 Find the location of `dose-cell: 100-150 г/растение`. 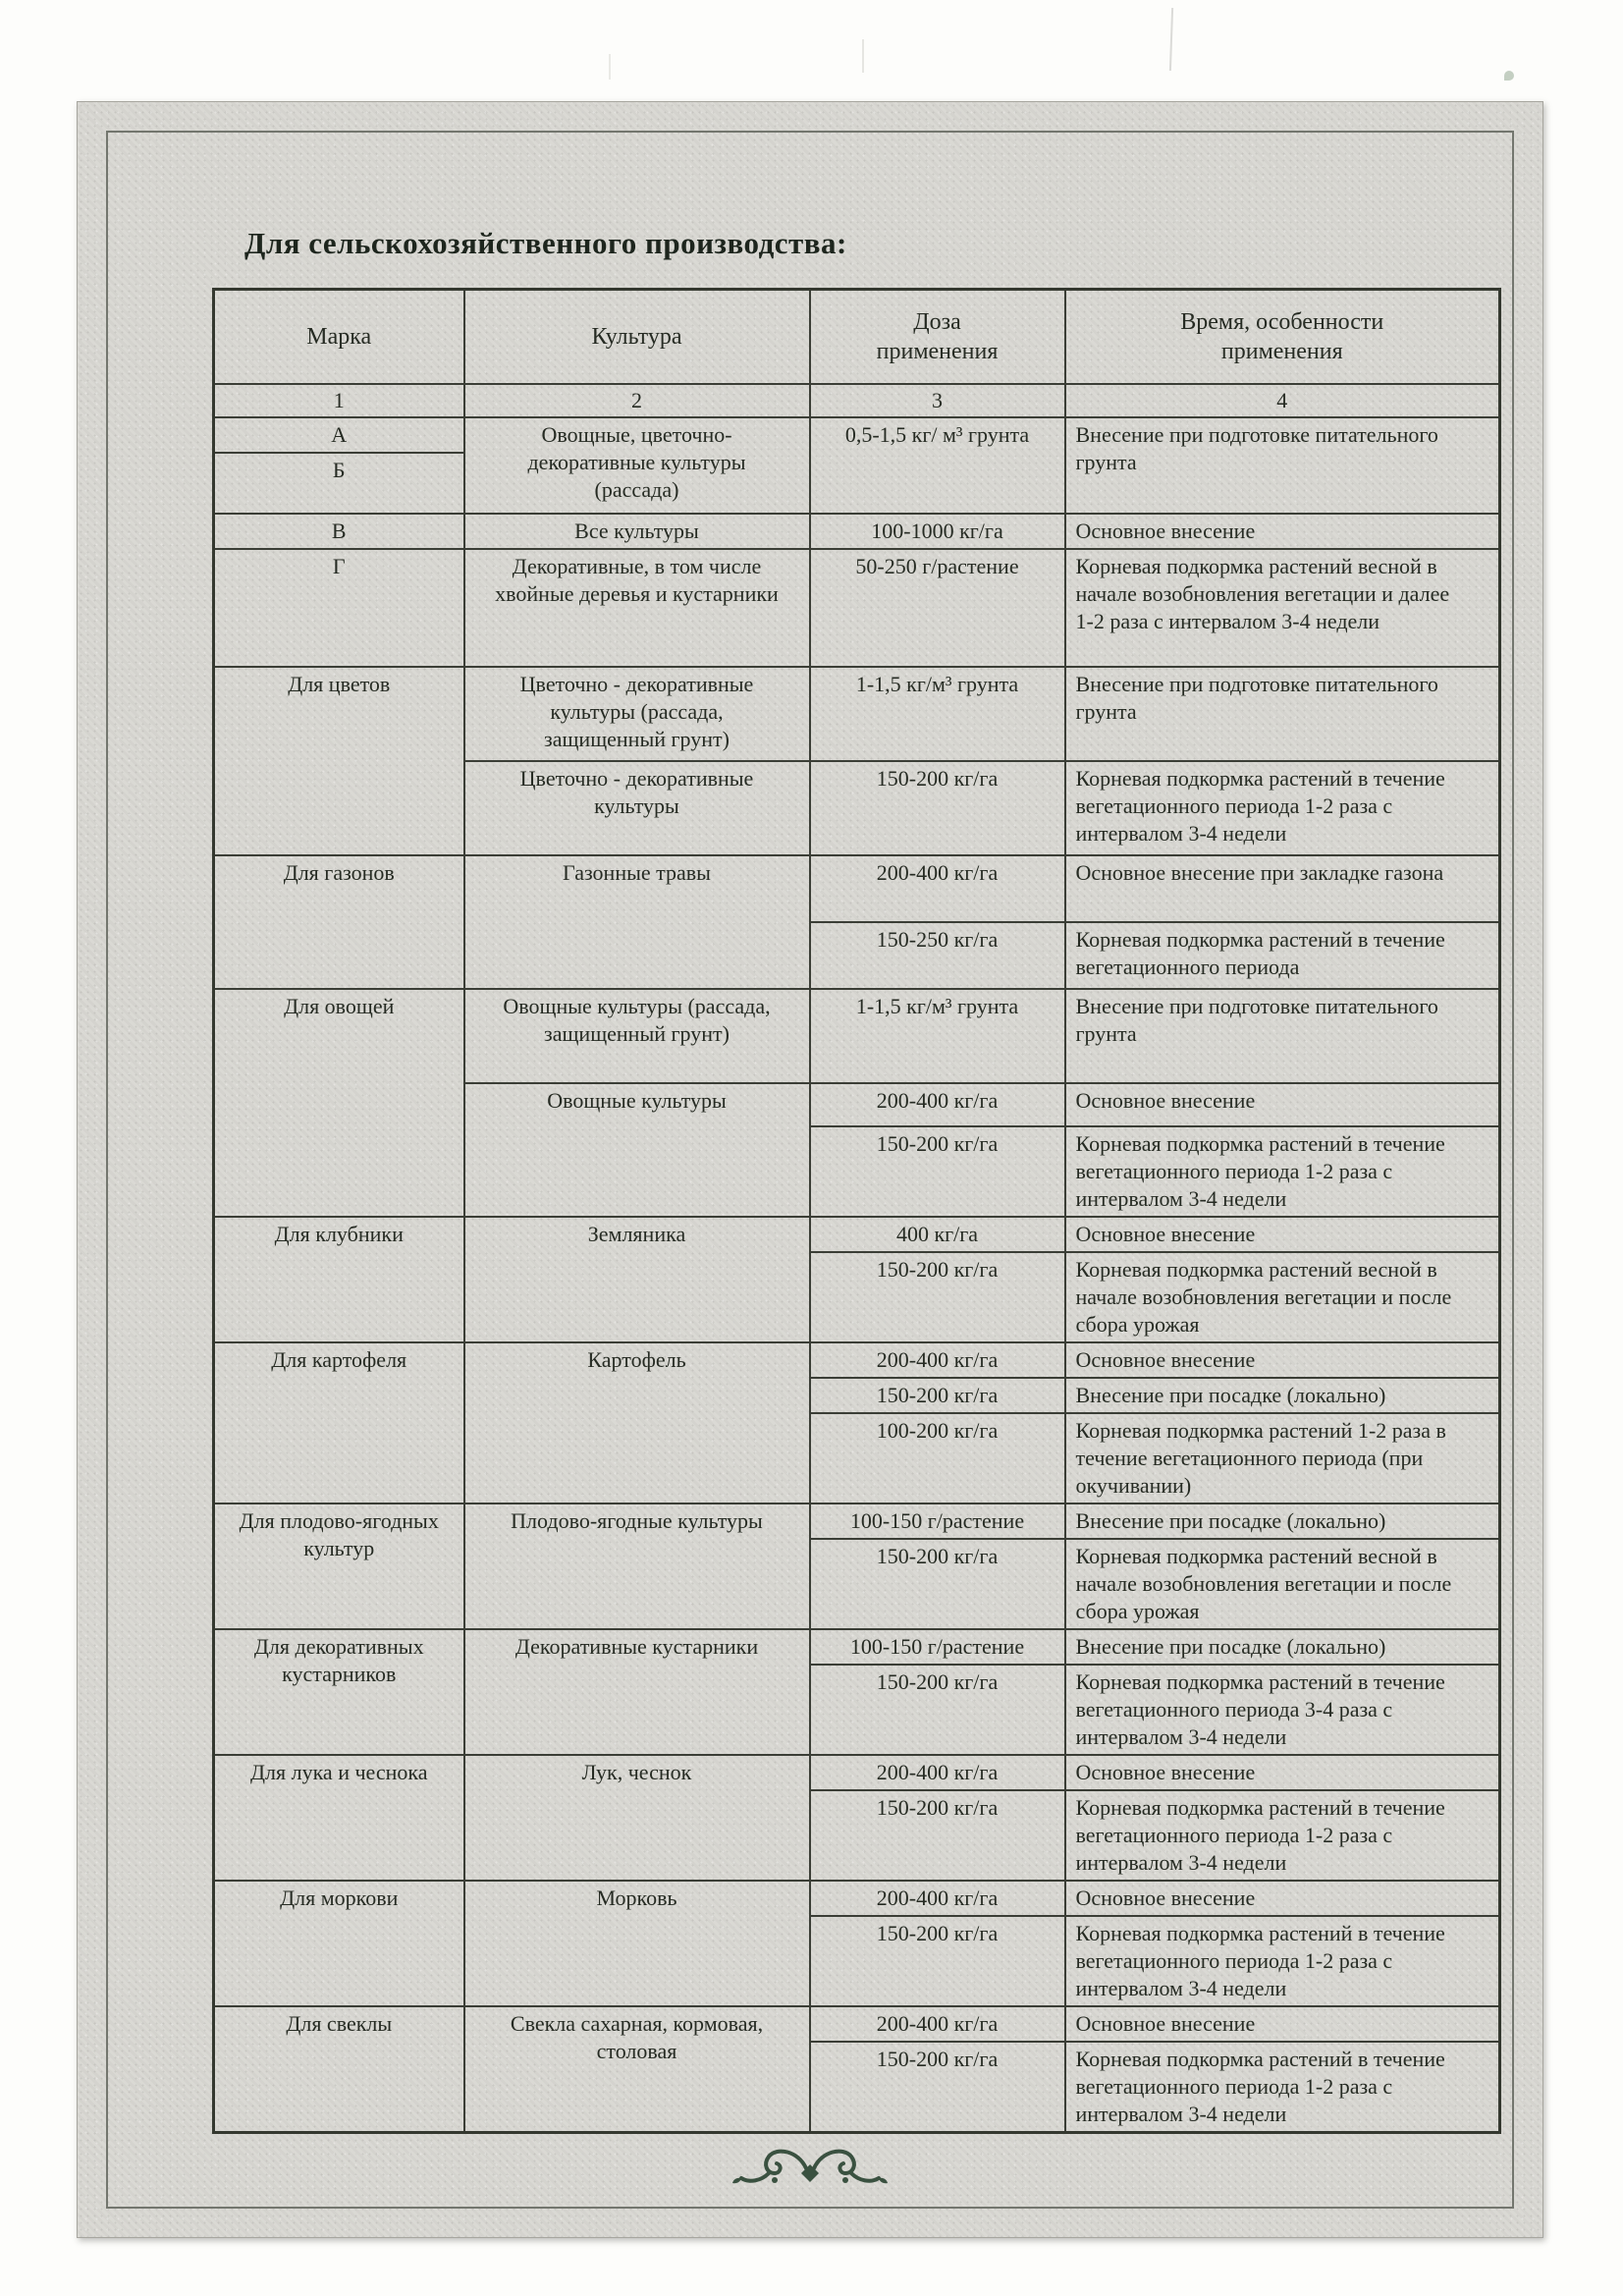

dose-cell: 100-150 г/растение is located at coordinates (937, 1646).